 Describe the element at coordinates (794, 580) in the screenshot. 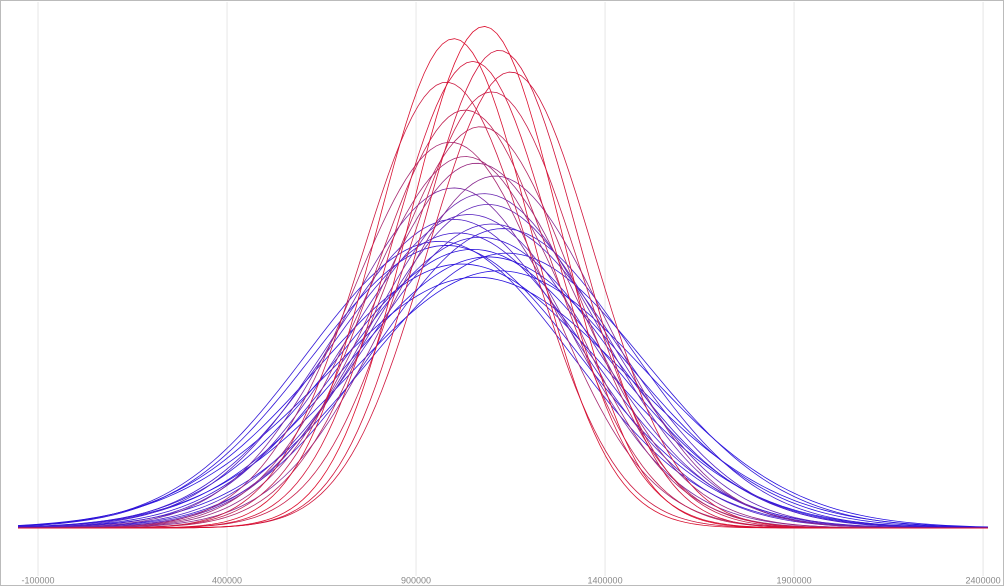

I see `x-tick-label: 1900000` at that location.